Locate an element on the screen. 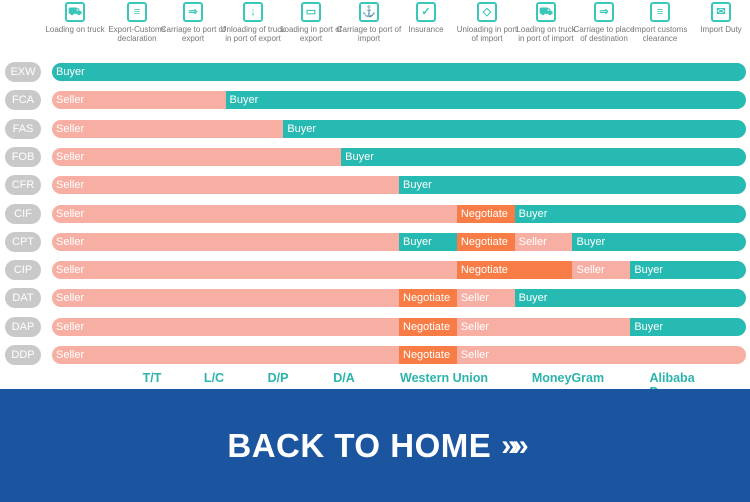 The width and height of the screenshot is (750, 502). step-column: ↓ Unloading of truck in port of export is located at coordinates (253, 22).